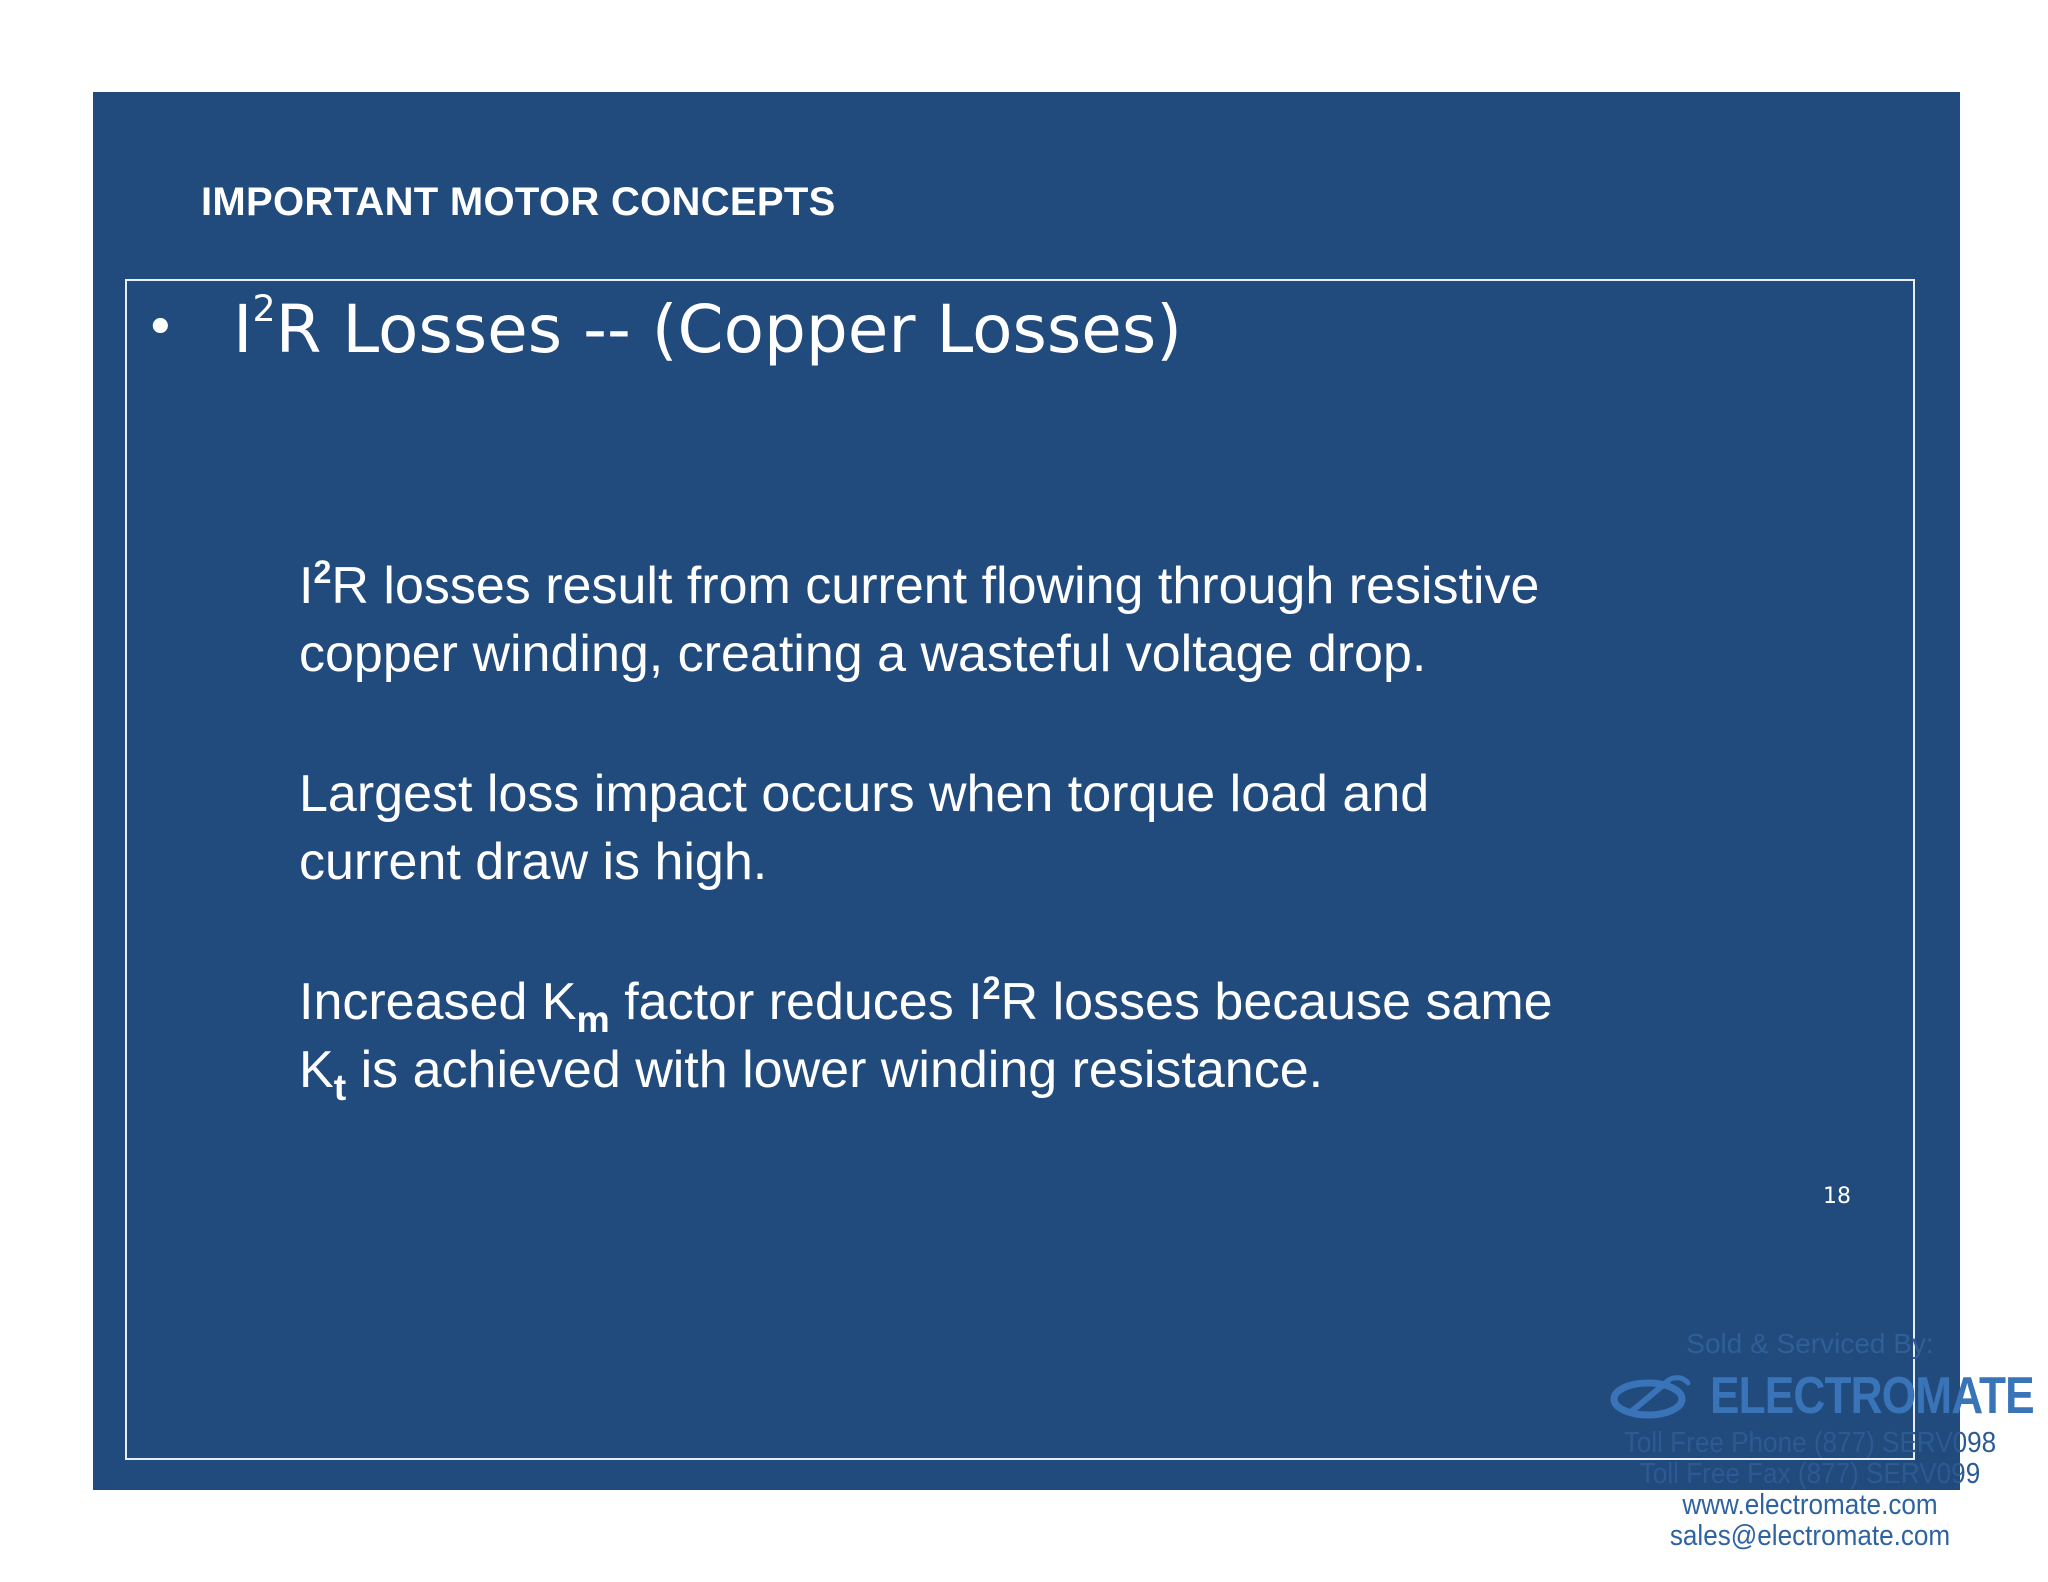 The height and width of the screenshot is (1582, 2048). I want to click on watermark-logo: ELECTROMATE, so click(1812, 1396).